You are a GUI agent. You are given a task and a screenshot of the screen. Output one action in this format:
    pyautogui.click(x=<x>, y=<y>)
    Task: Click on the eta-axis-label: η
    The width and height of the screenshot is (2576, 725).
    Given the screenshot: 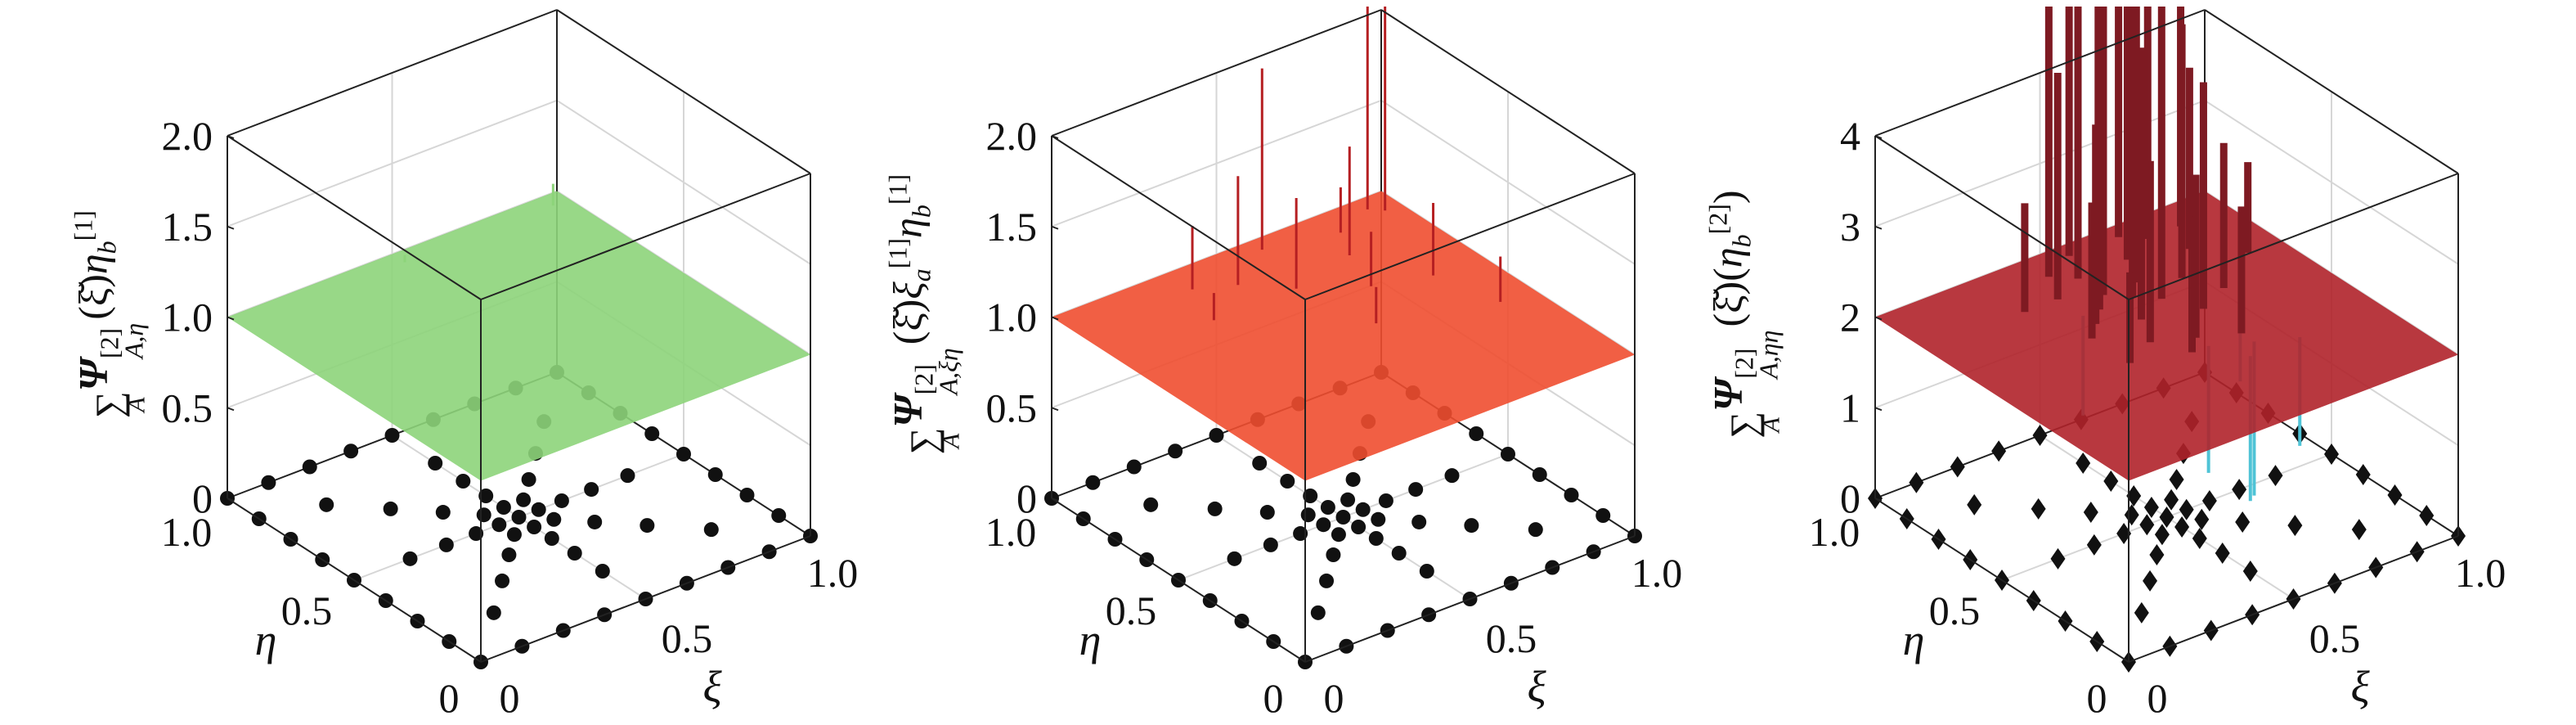 What is the action you would take?
    pyautogui.click(x=266, y=639)
    